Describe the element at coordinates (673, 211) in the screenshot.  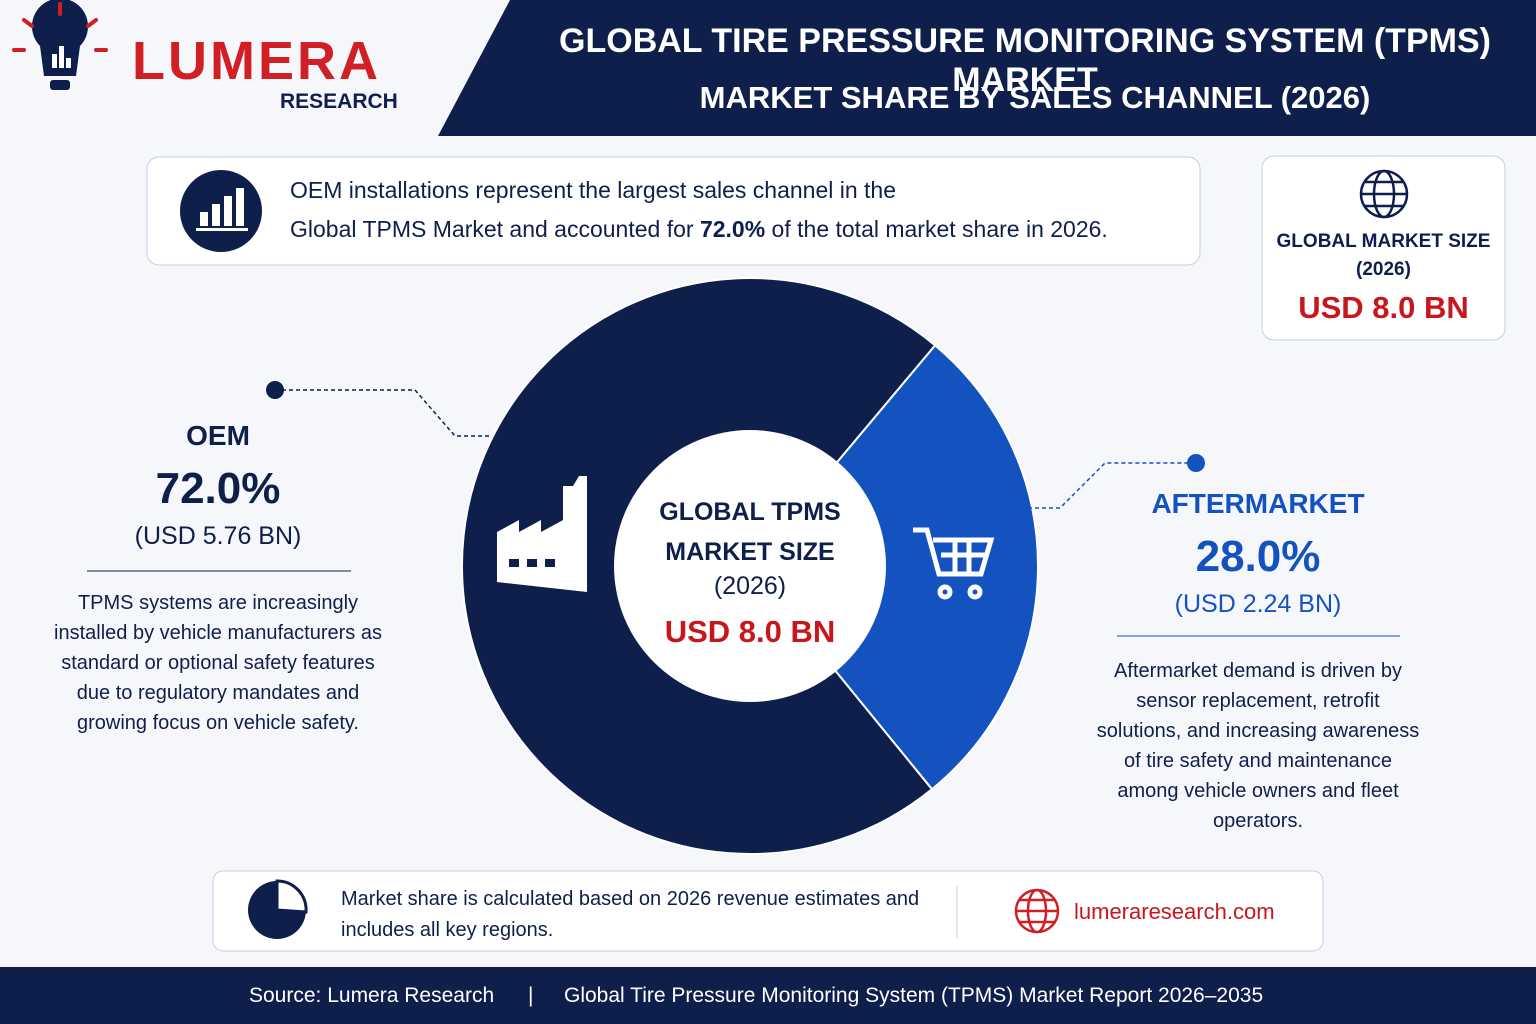
I see `callout-box` at that location.